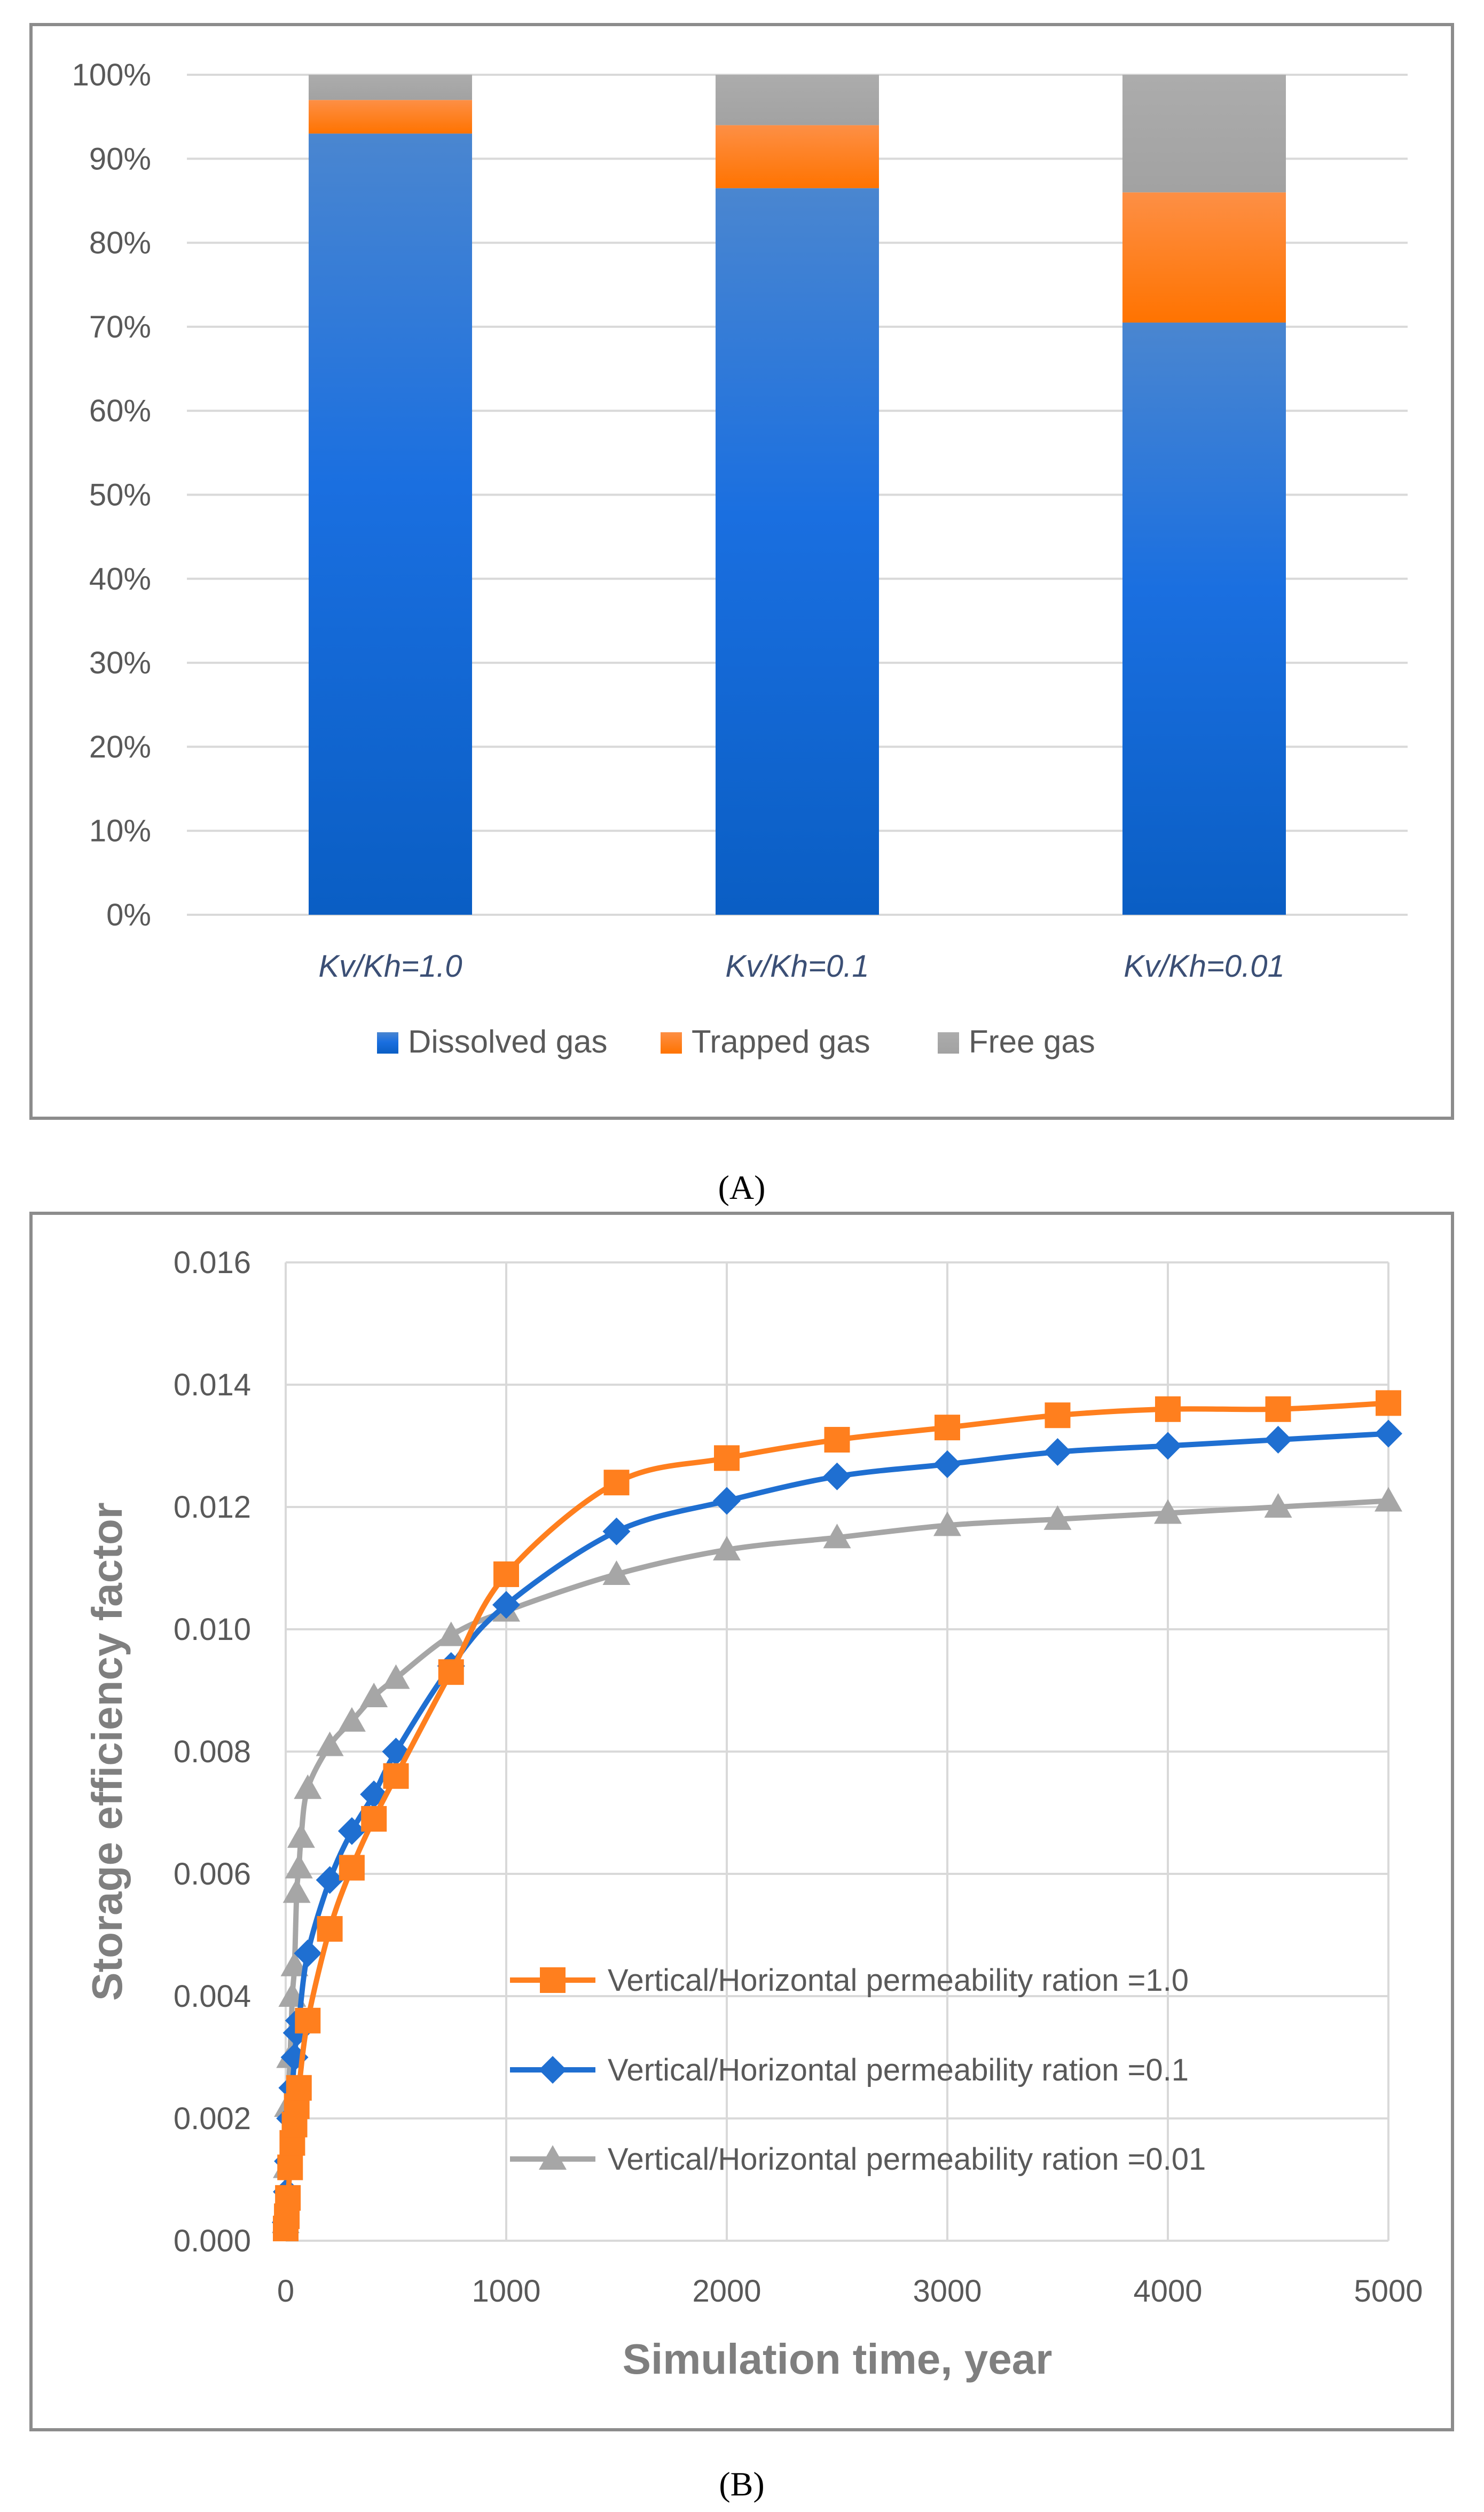  I want to click on y-tick-label: 90%, so click(120, 159).